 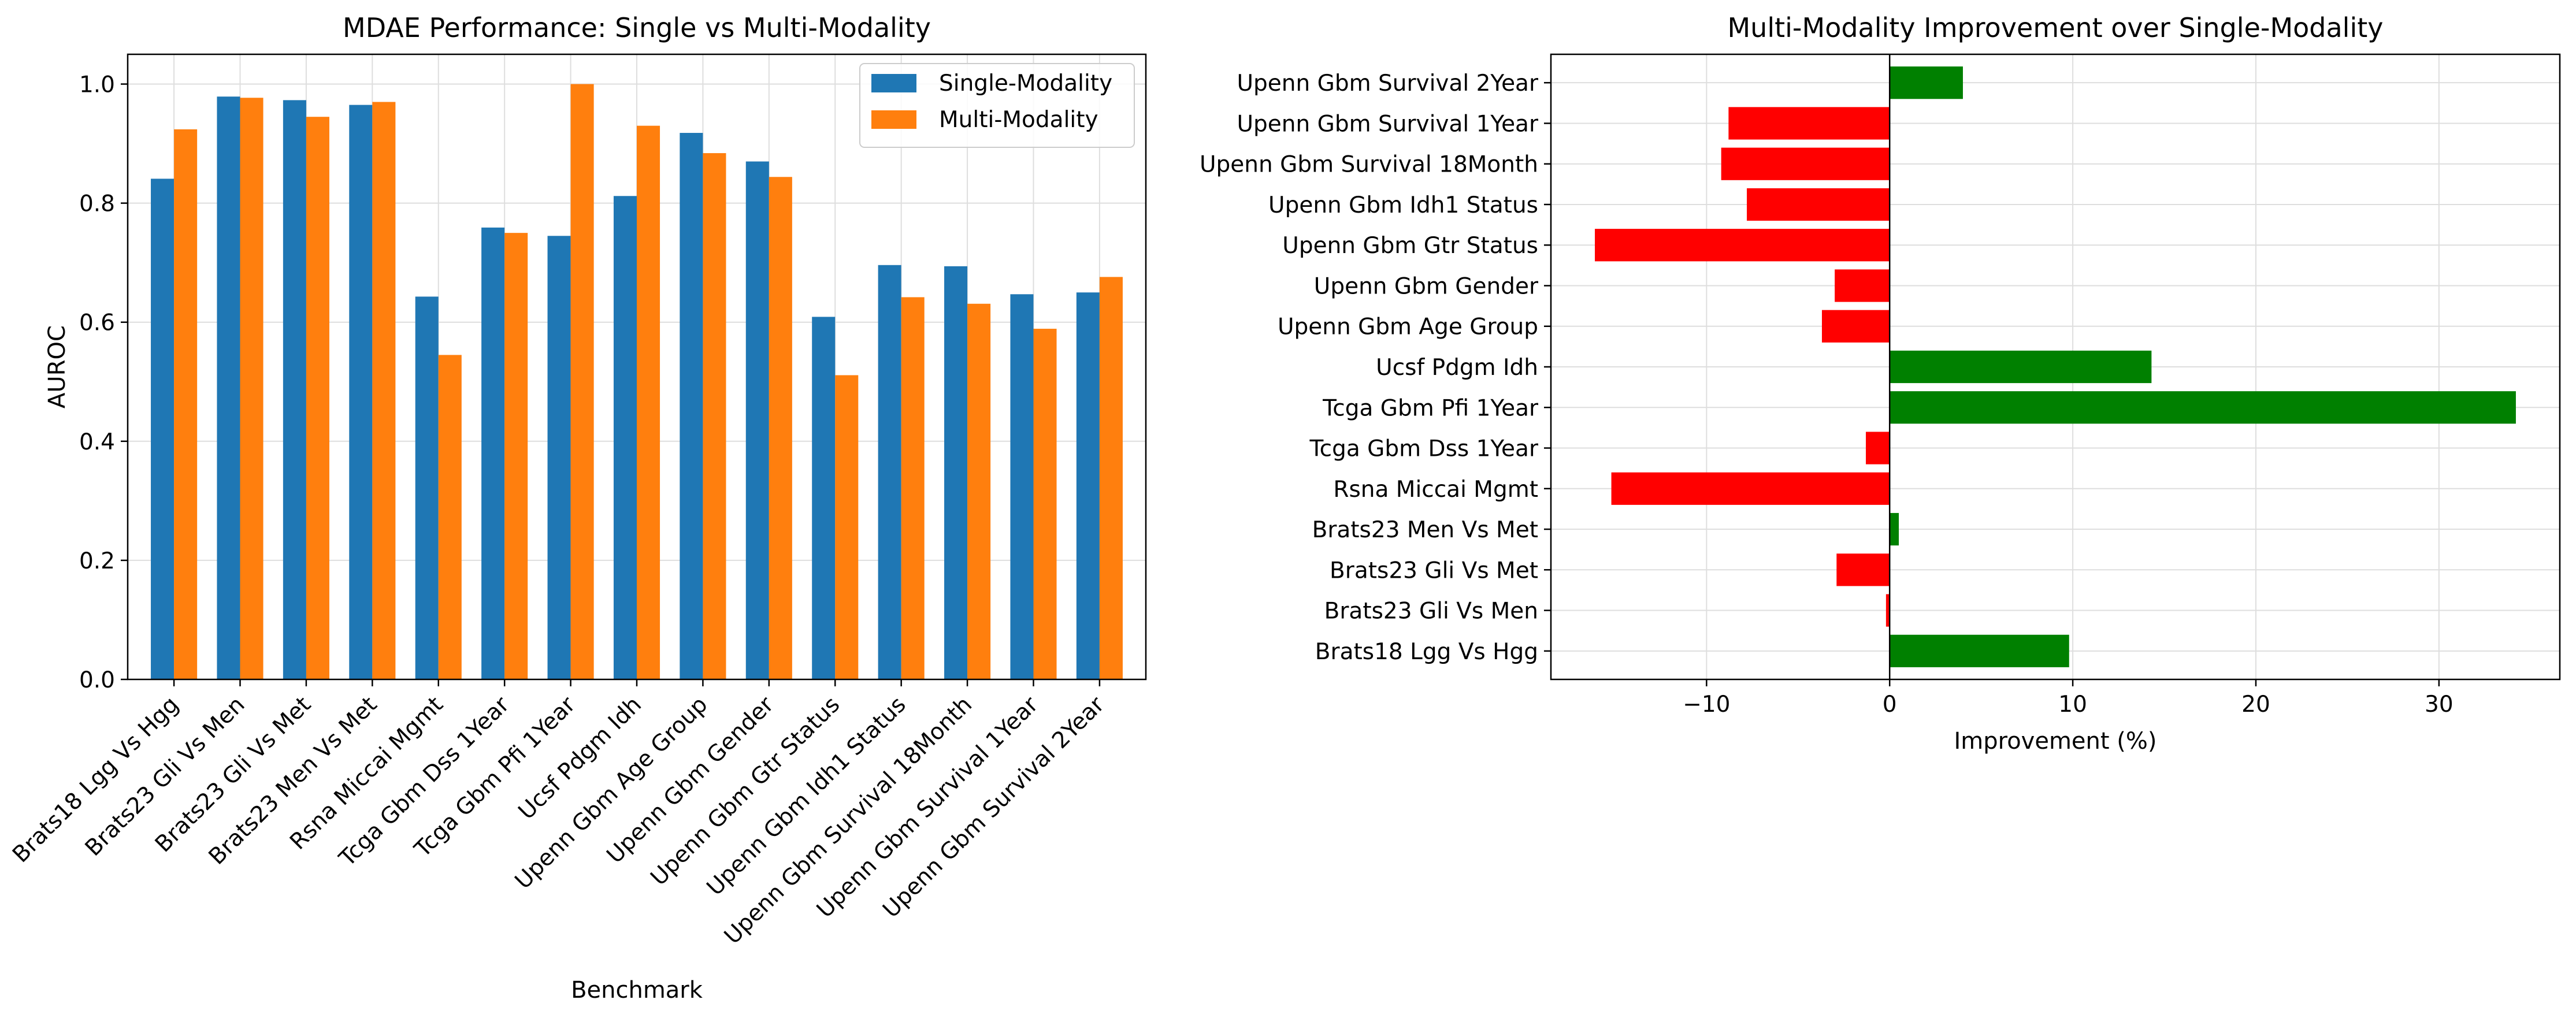 I want to click on x-tick-label: 0, so click(x=1890, y=705).